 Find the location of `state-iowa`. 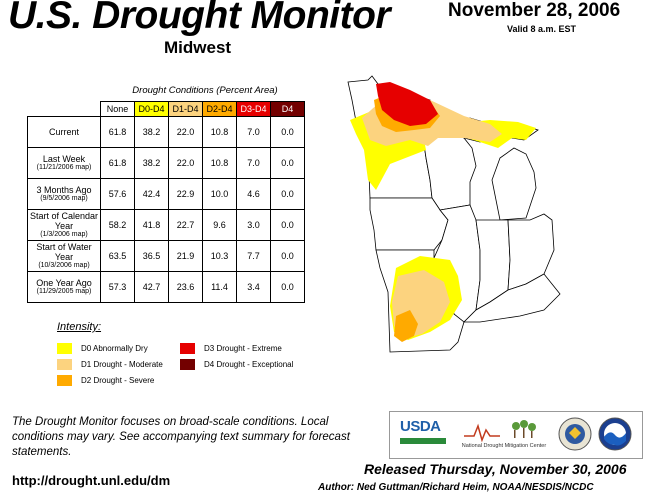

state-iowa is located at coordinates (409, 224).